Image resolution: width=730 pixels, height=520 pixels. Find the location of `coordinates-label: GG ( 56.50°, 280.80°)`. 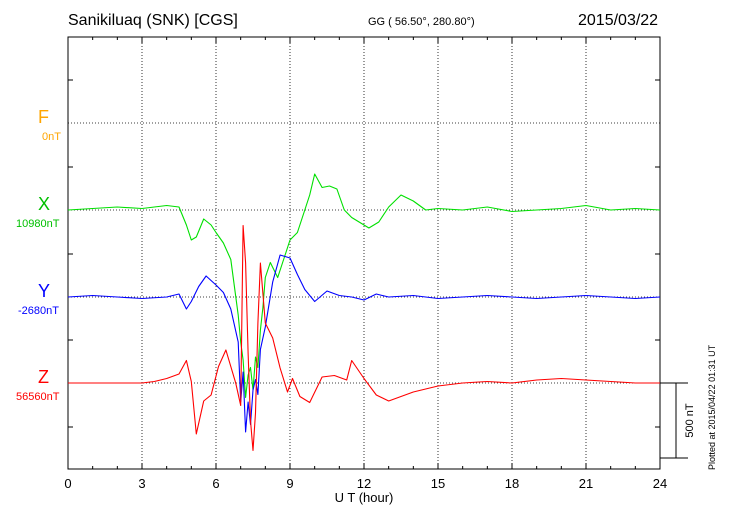

coordinates-label: GG ( 56.50°, 280.80°) is located at coordinates (421, 22).